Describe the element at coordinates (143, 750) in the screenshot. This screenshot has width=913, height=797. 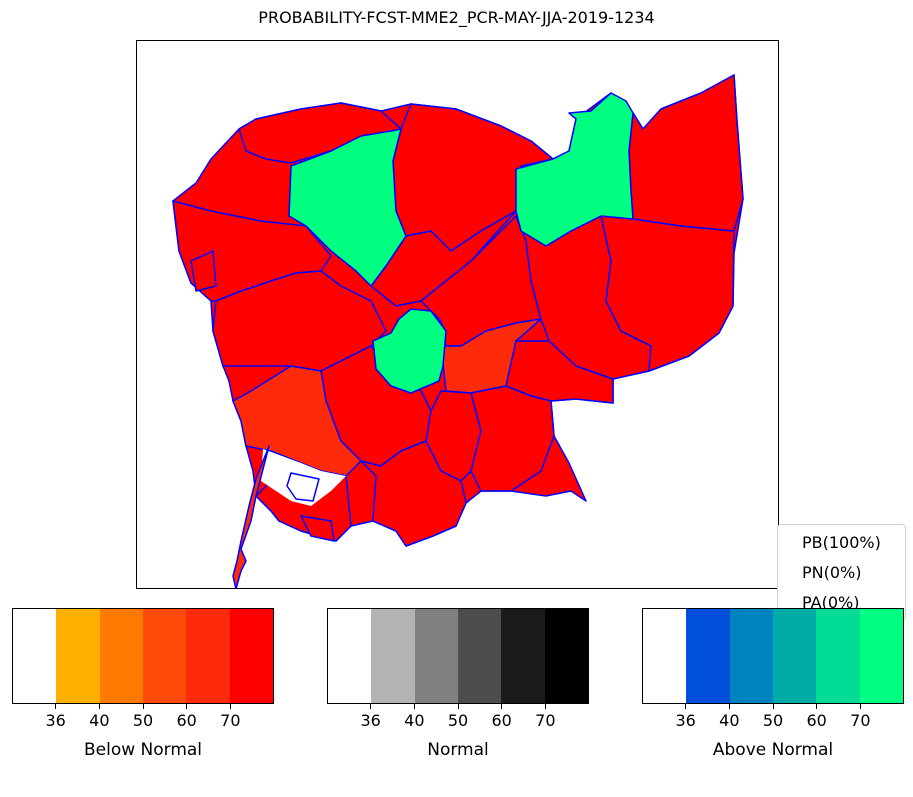
I see `below-normal-colorbar-title: Below Normal` at that location.